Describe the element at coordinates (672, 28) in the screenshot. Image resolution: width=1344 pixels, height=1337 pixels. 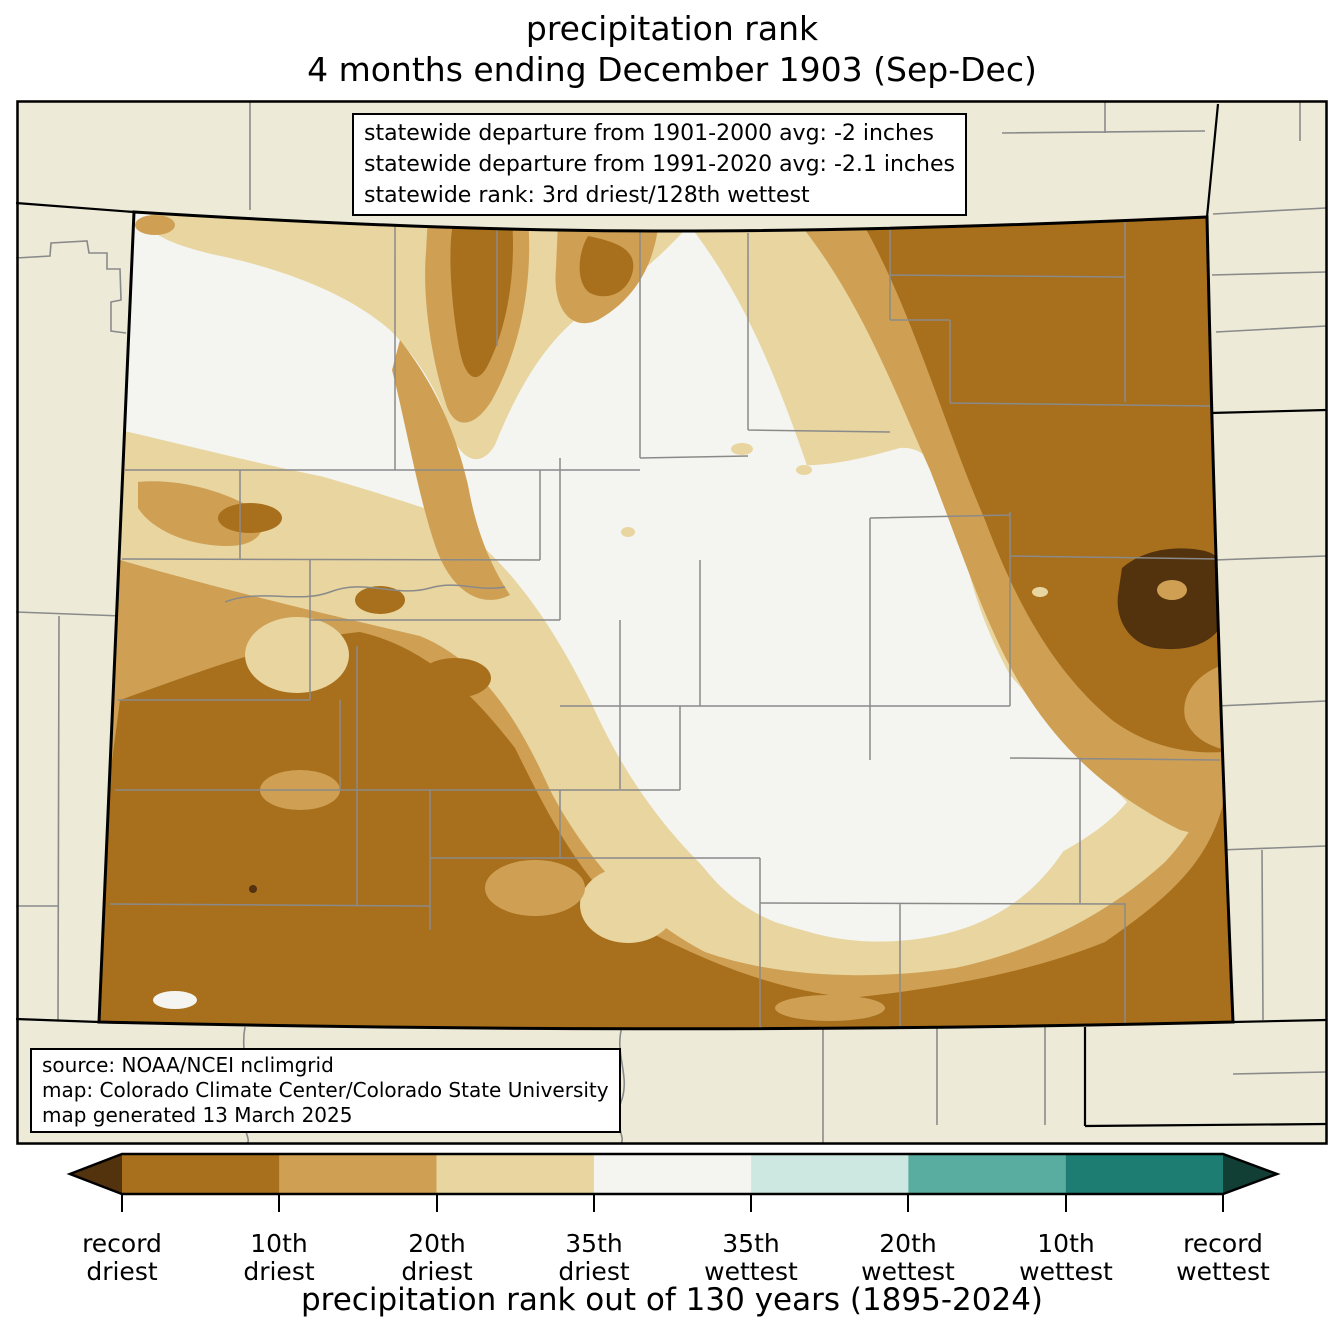
I see `title-line1: precipitation rank` at that location.